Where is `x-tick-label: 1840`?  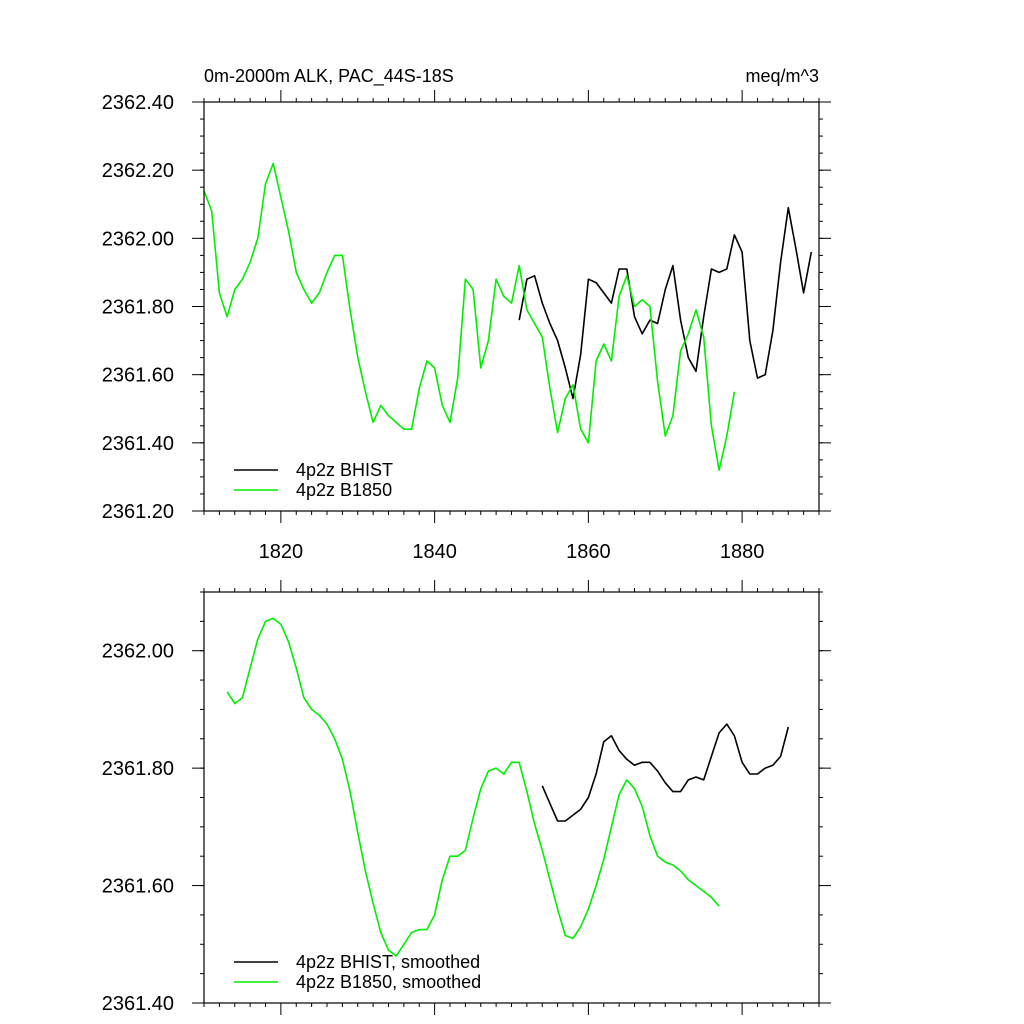 x-tick-label: 1840 is located at coordinates (434, 552).